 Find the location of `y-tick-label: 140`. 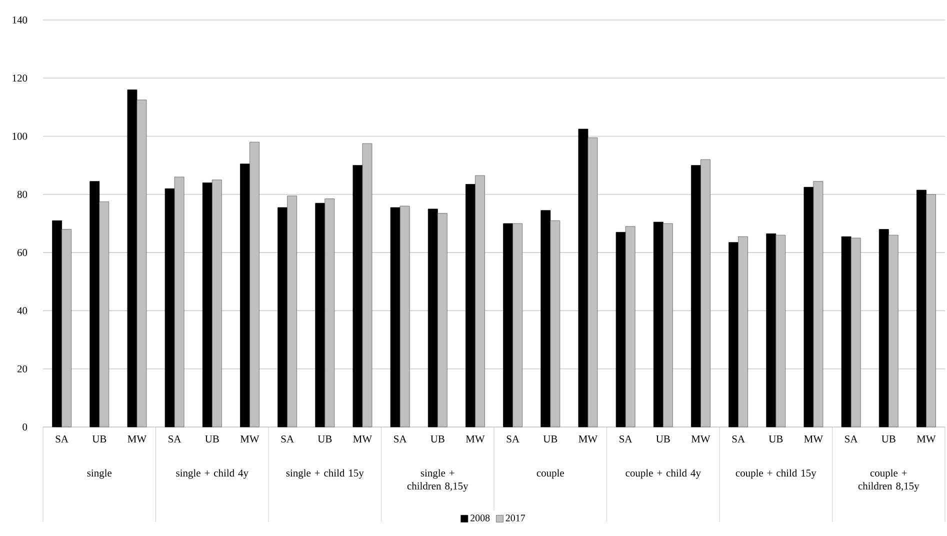

y-tick-label: 140 is located at coordinates (20, 20).